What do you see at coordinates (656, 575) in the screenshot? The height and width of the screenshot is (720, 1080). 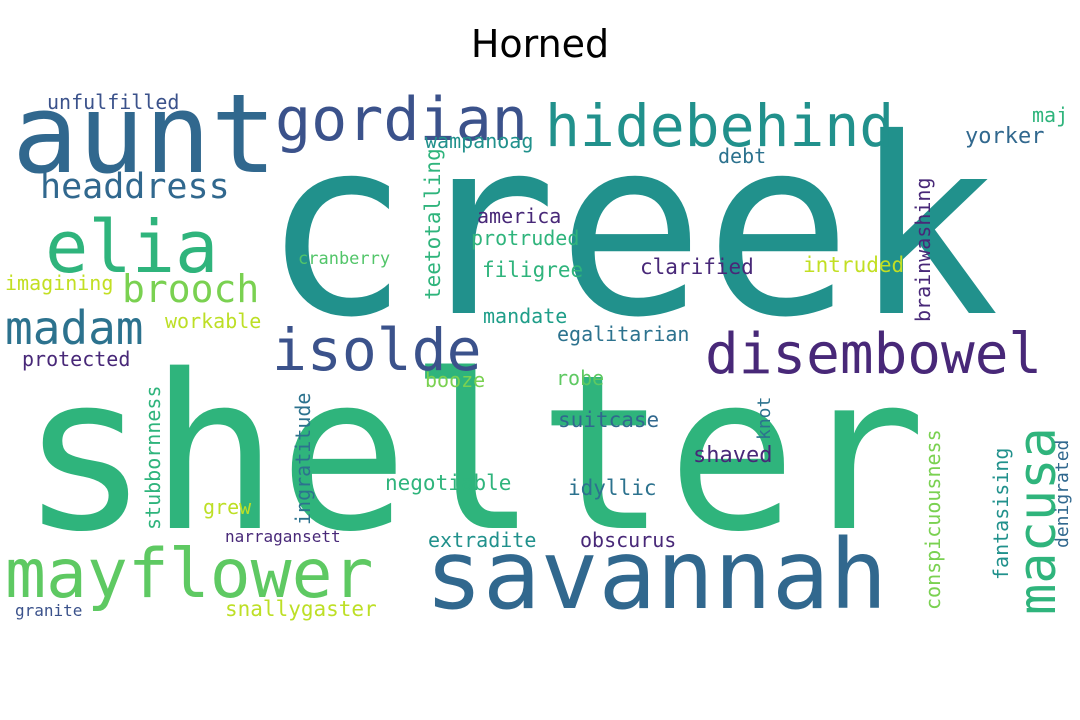 I see `word-savannah: savannah` at bounding box center [656, 575].